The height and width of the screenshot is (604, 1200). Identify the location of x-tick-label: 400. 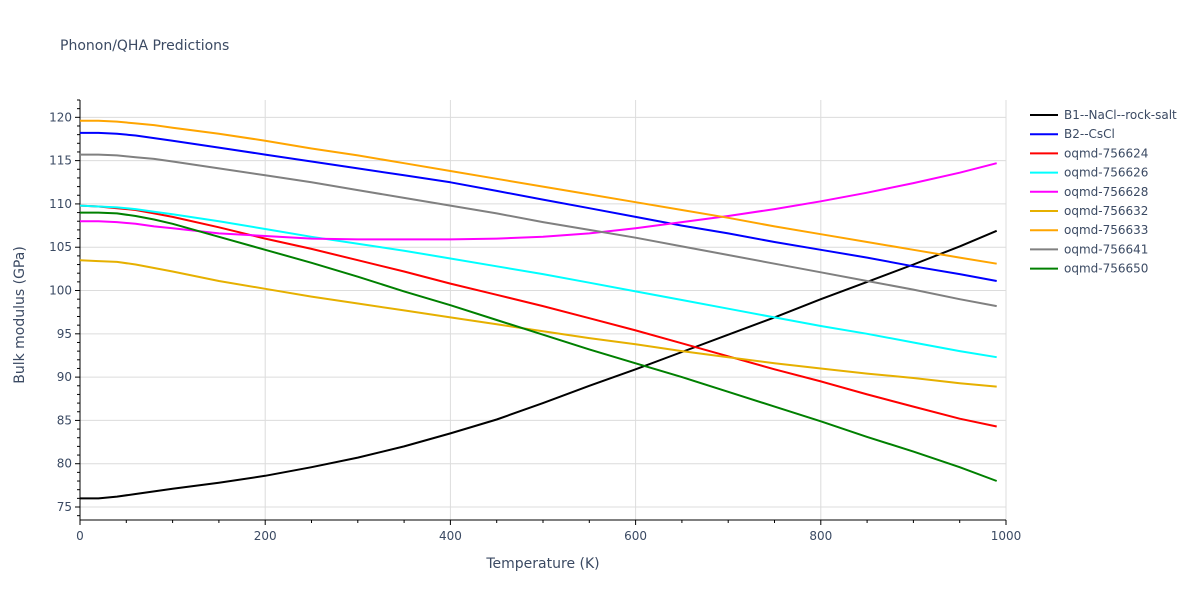
(450, 536).